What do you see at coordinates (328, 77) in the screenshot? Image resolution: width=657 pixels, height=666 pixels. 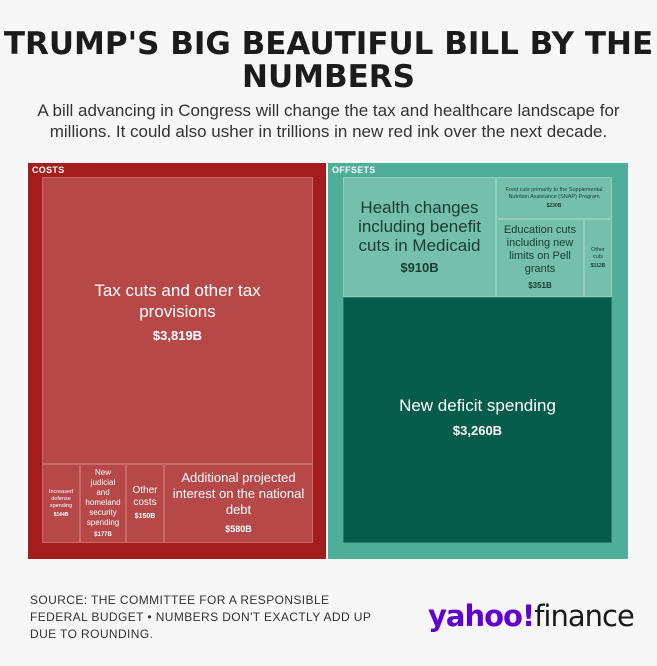 I see `chart-title-line-2: NUMBERS` at bounding box center [328, 77].